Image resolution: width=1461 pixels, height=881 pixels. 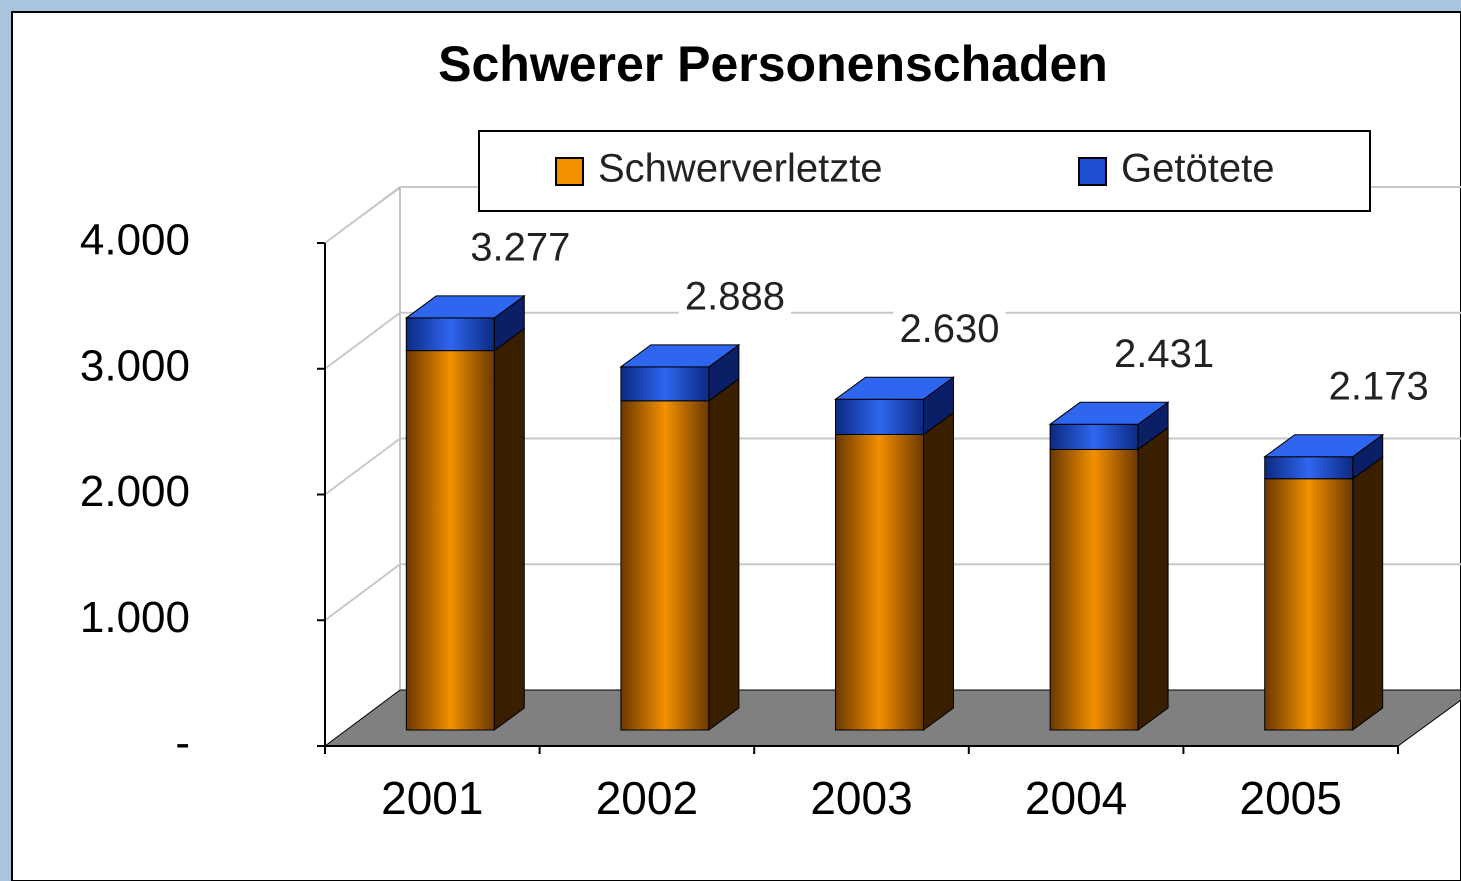 I want to click on legend-label: Schwerverletzte, so click(x=740, y=169).